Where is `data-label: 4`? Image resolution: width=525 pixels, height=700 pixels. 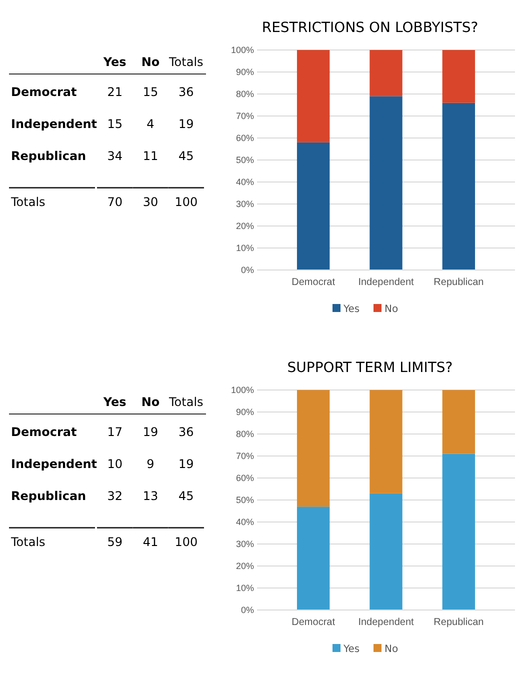
data-label: 4 is located at coordinates (150, 124).